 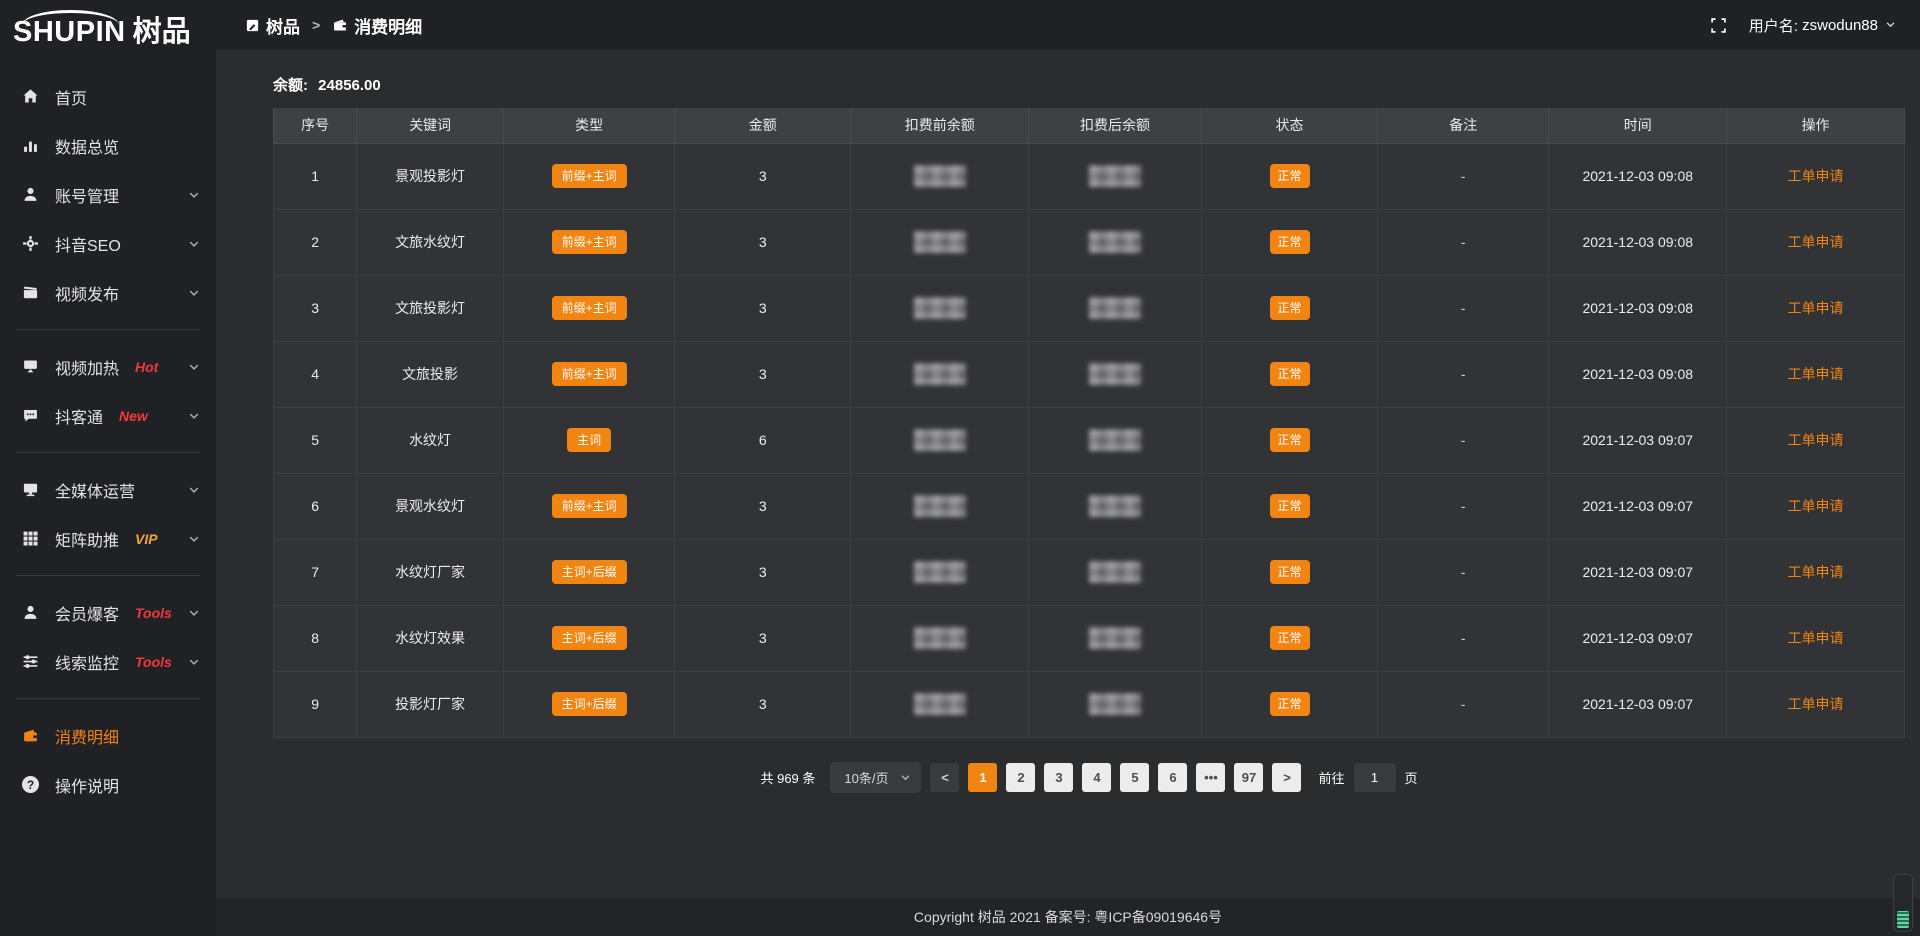 What do you see at coordinates (108, 96) in the screenshot?
I see `sidebar-item-home: 首页` at bounding box center [108, 96].